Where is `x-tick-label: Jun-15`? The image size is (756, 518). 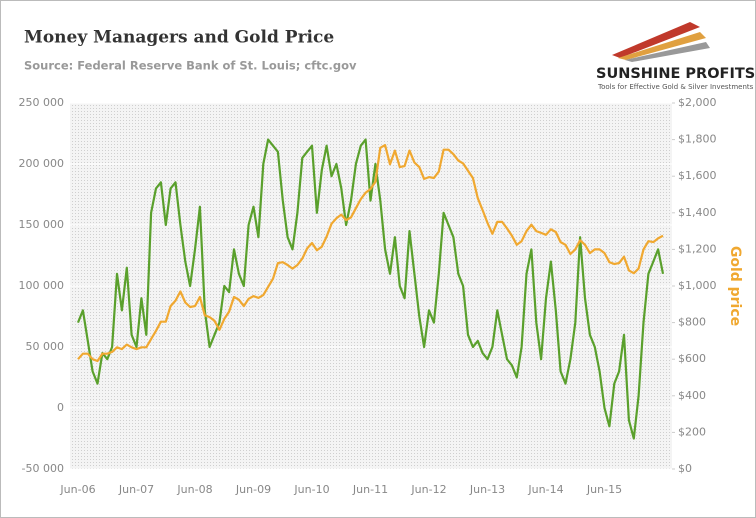 x-tick-label: Jun-15 is located at coordinates (604, 489).